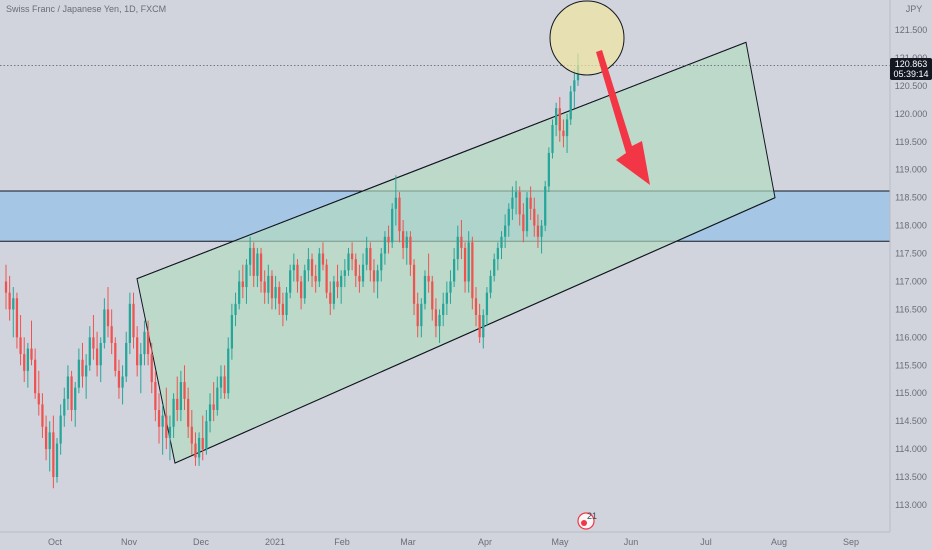 The image size is (932, 550). I want to click on price-tick-label: 113.000, so click(911, 505).